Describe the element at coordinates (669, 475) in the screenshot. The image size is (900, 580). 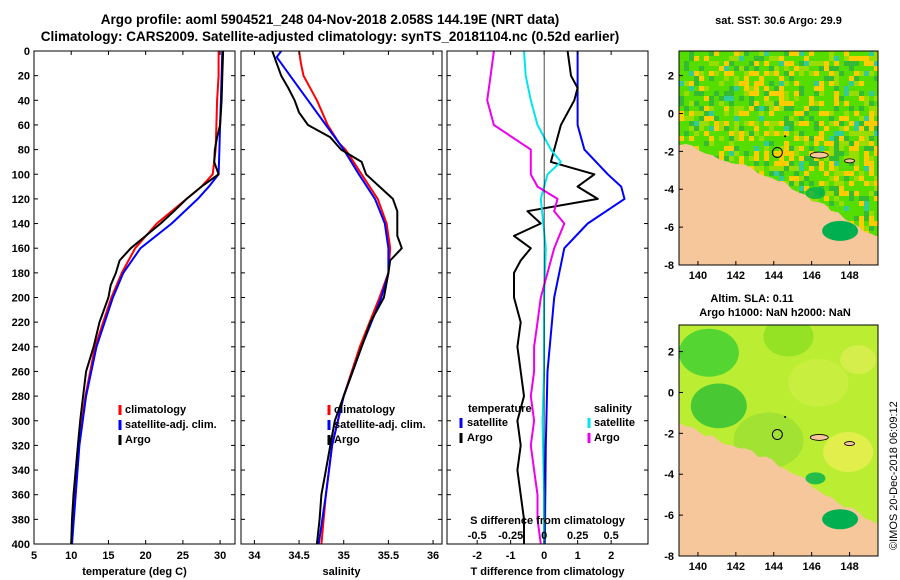
I see `sla_map-ytick-label: -4` at that location.